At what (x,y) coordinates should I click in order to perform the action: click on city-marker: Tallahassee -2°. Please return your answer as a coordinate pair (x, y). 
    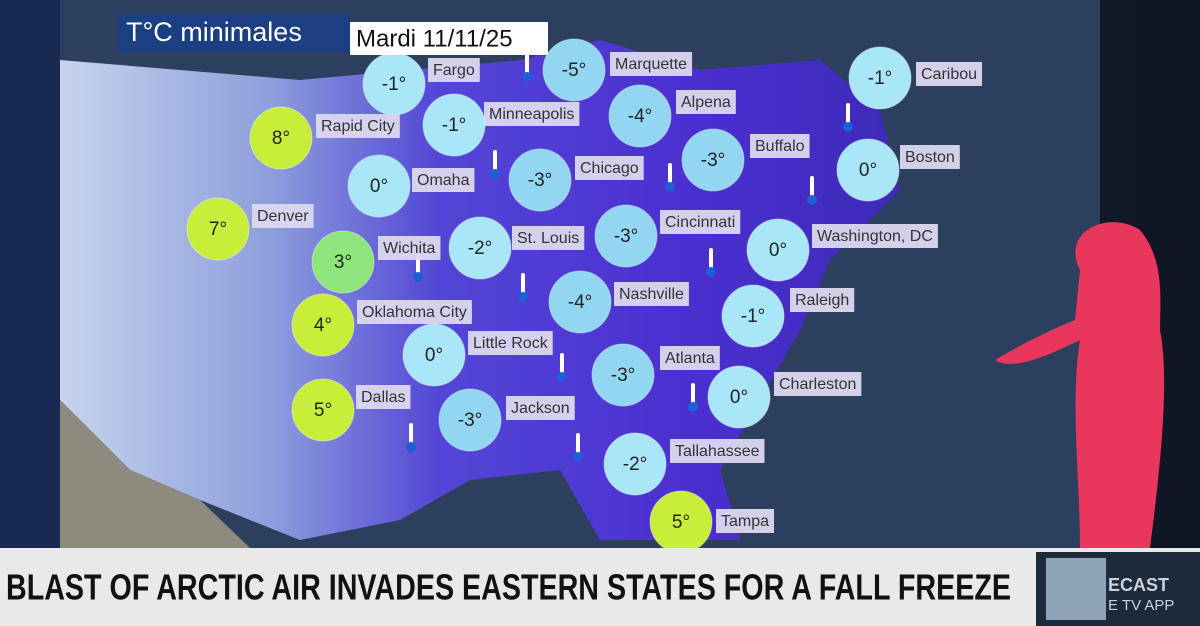
    Looking at the image, I should click on (684, 464).